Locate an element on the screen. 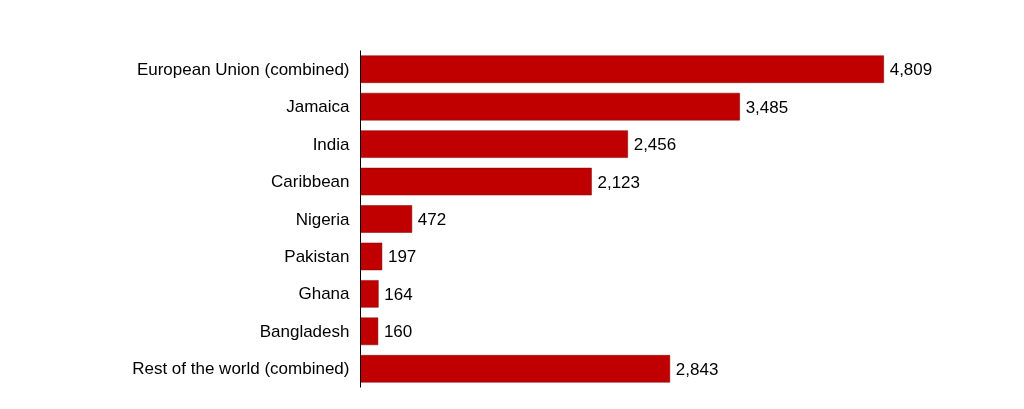 The height and width of the screenshot is (409, 1024). data-label: 3,485 is located at coordinates (767, 107).